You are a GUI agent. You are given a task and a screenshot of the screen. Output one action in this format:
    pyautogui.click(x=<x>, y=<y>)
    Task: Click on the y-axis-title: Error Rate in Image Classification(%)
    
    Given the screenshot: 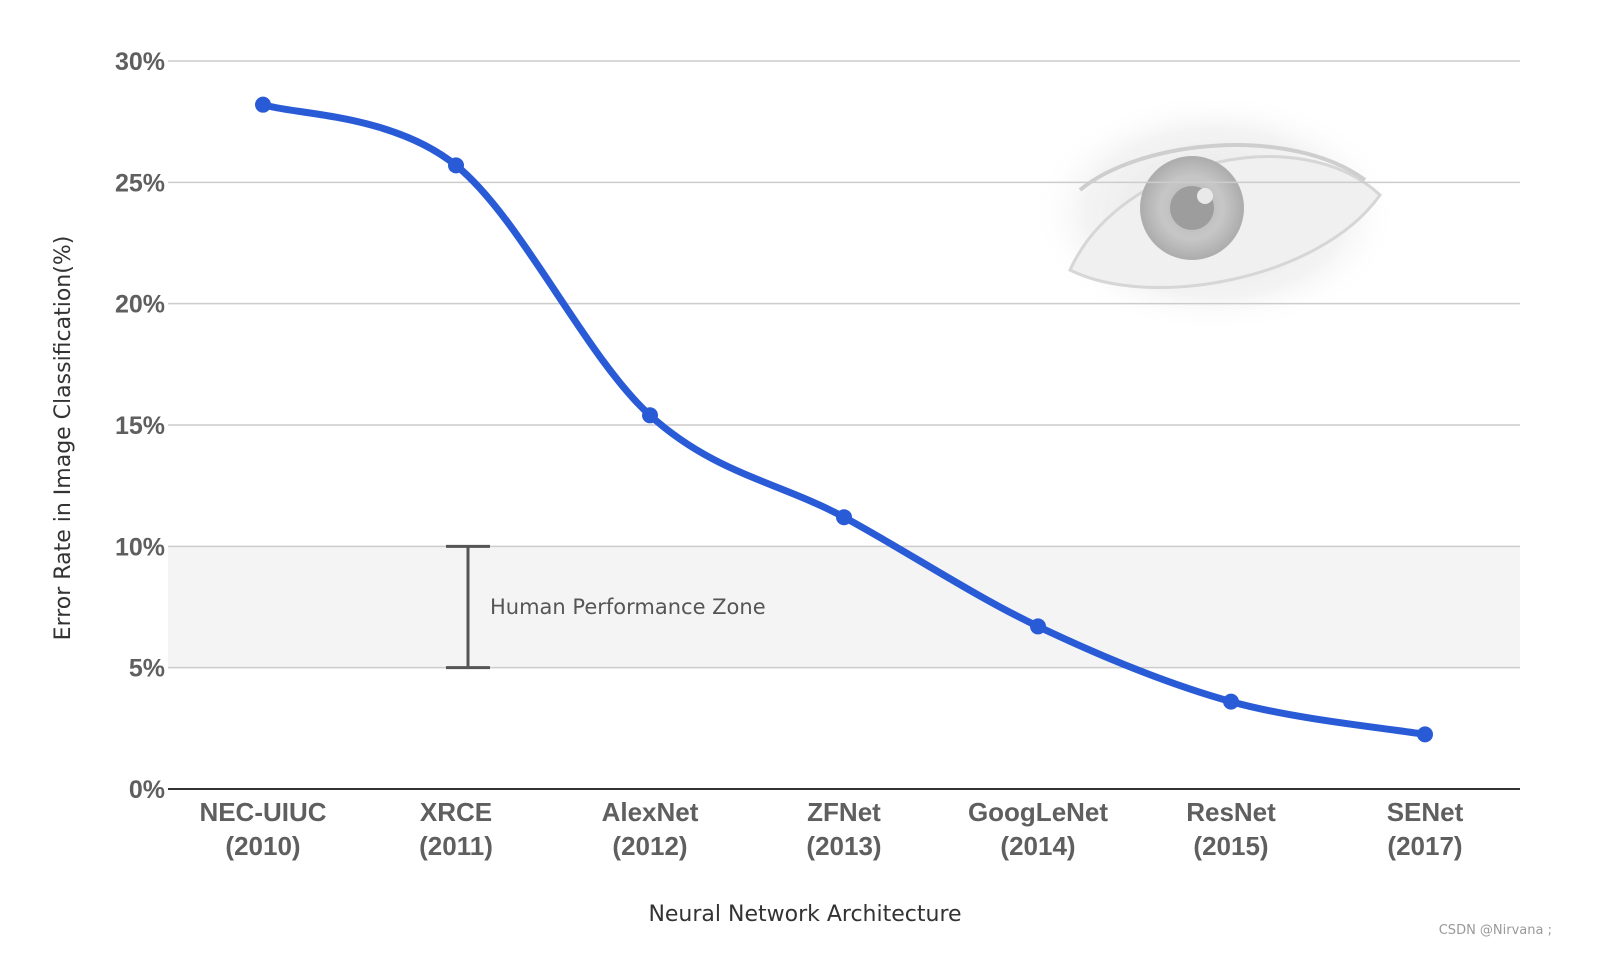 What is the action you would take?
    pyautogui.click(x=63, y=438)
    